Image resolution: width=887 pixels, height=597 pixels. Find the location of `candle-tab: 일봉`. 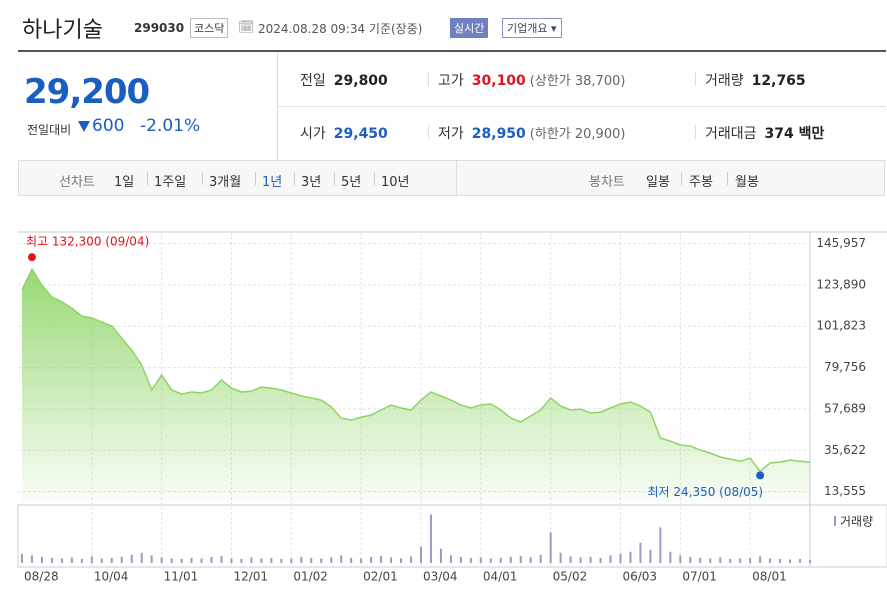

candle-tab: 일봉 is located at coordinates (658, 182).